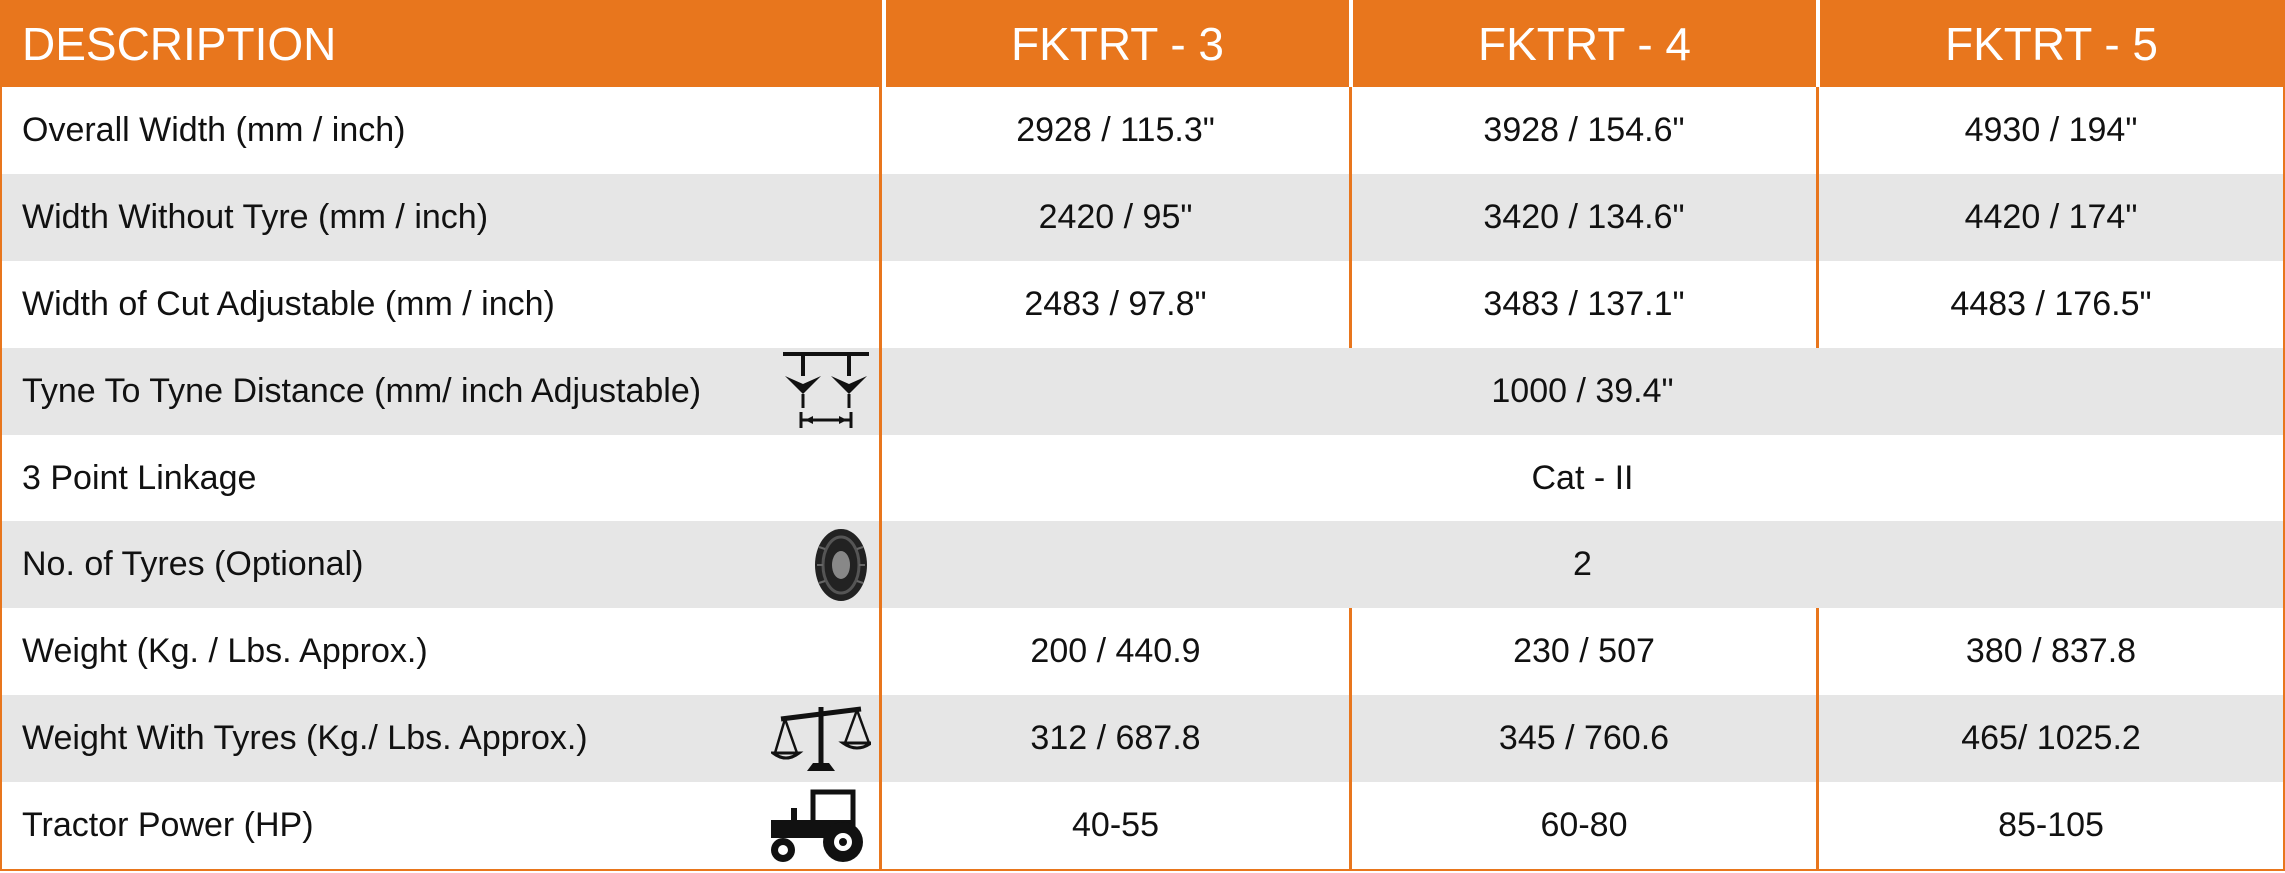 This screenshot has height=873, width=2285. Describe the element at coordinates (1115, 651) in the screenshot. I see `table-cell: 200 / 440.9` at that location.